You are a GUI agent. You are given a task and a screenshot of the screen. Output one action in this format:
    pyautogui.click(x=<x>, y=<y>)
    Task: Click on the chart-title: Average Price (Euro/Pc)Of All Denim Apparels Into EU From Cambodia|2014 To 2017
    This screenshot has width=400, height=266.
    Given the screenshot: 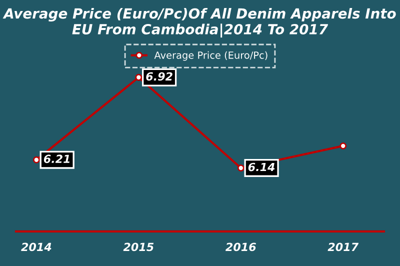 What is the action you would take?
    pyautogui.click(x=199, y=23)
    